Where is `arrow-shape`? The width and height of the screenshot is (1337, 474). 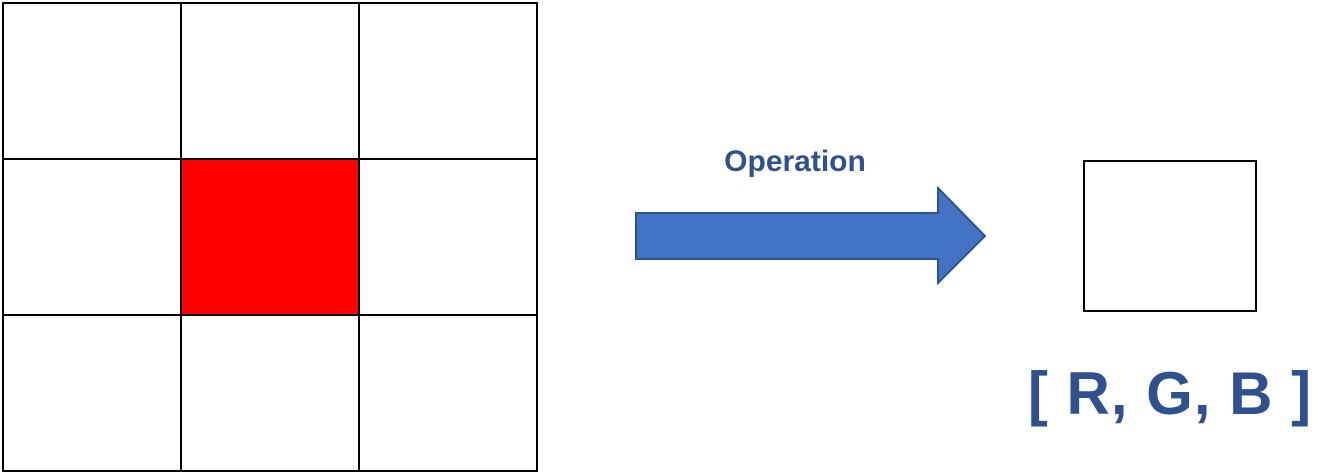
arrow-shape is located at coordinates (811, 236).